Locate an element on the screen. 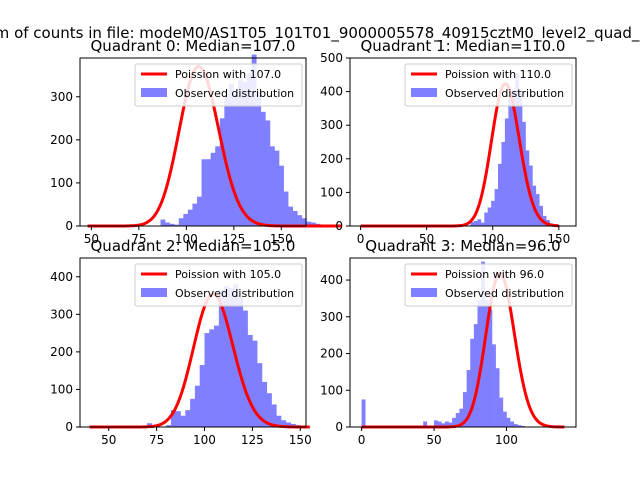 This screenshot has width=640, height=480. x-tick-label: 100 is located at coordinates (204, 440).